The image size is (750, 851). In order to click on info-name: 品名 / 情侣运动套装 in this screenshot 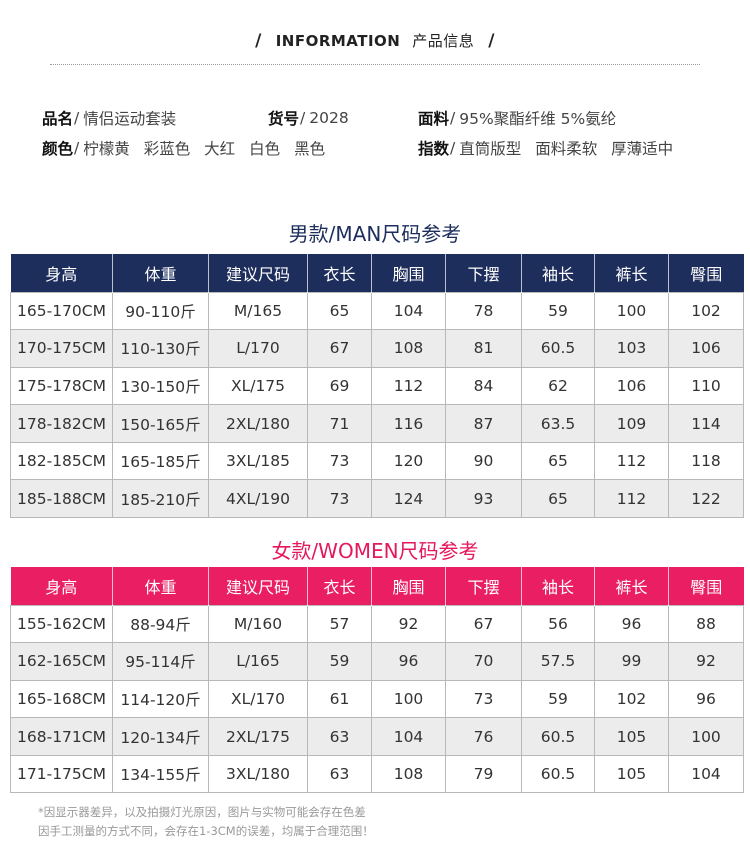, I will do `click(155, 118)`.